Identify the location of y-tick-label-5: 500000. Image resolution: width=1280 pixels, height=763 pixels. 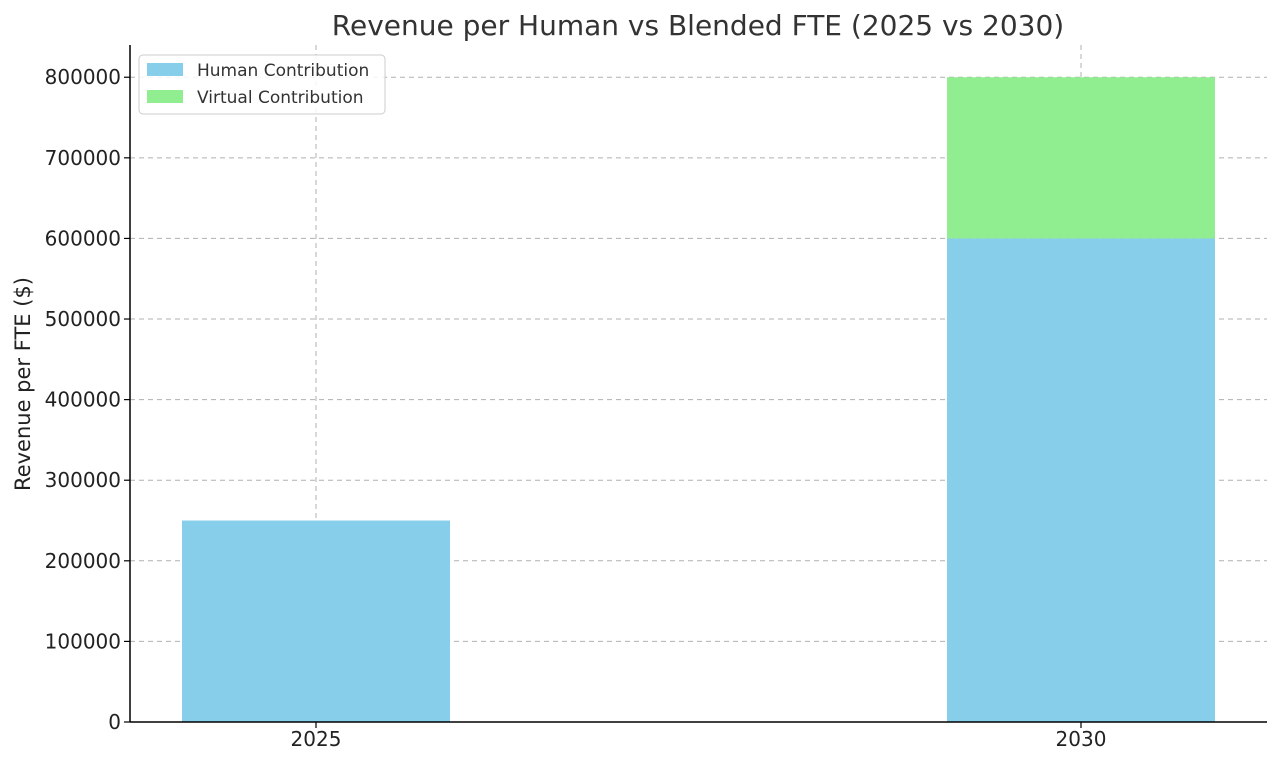
(83, 319).